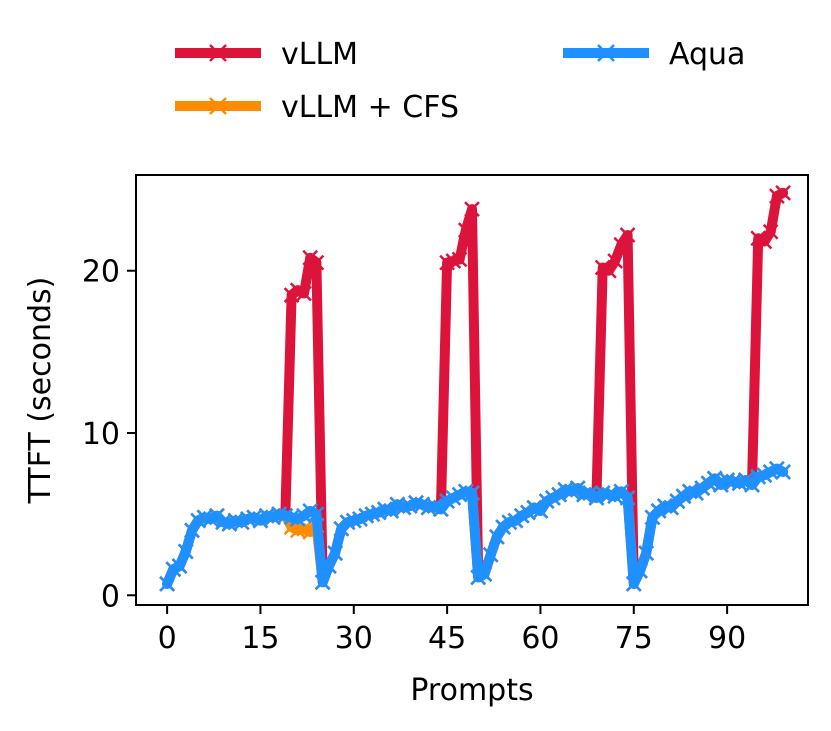  I want to click on legend-label: vLLM + CFS, so click(370, 107).